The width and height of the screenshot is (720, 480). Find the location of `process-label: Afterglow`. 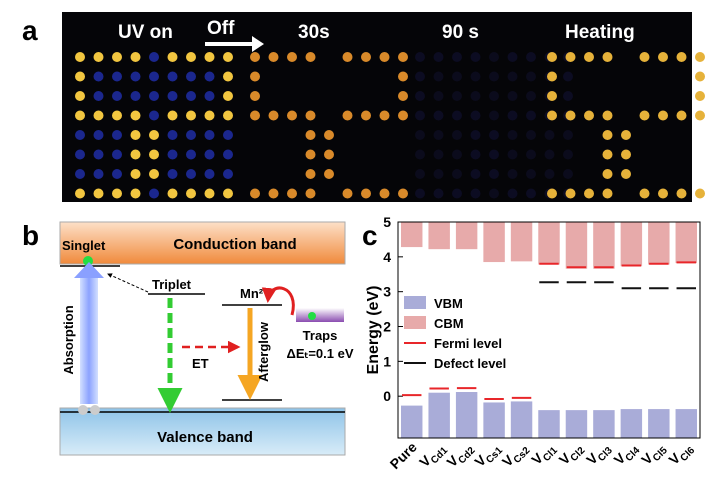

process-label: Afterglow is located at coordinates (263, 351).